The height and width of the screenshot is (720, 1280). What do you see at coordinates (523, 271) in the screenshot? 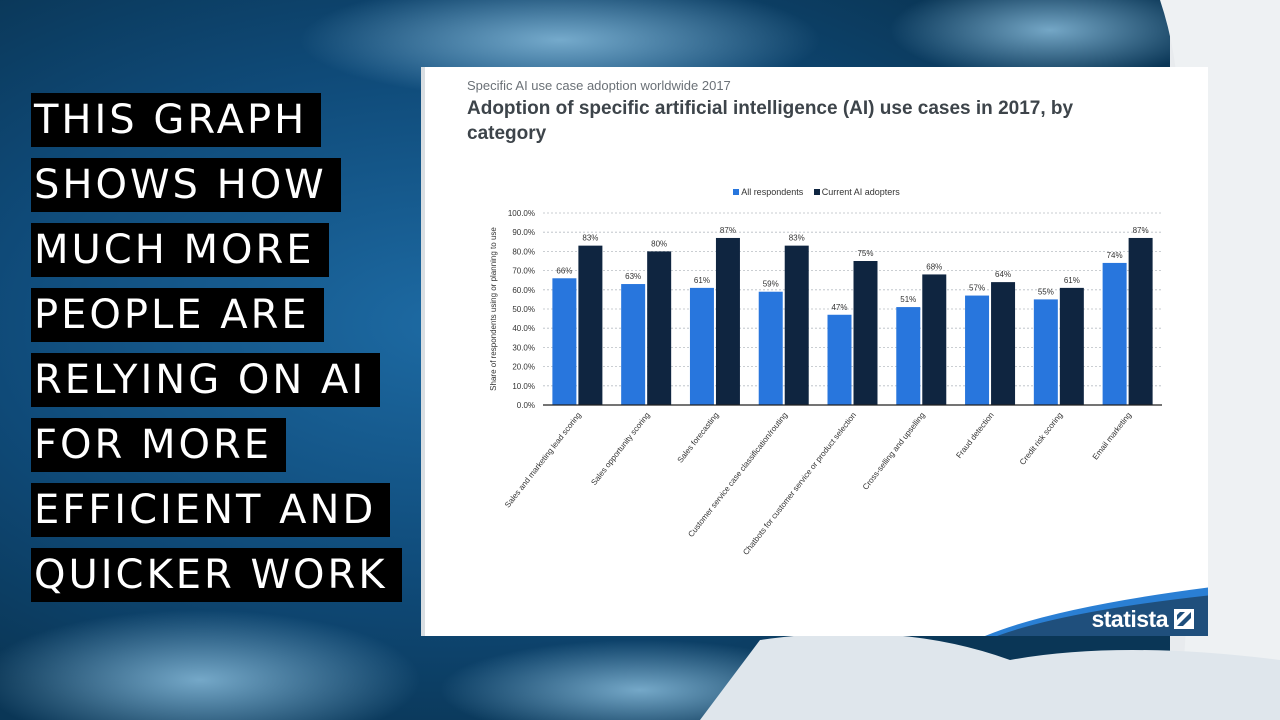
I see `y-tick-label: 70.0%` at bounding box center [523, 271].